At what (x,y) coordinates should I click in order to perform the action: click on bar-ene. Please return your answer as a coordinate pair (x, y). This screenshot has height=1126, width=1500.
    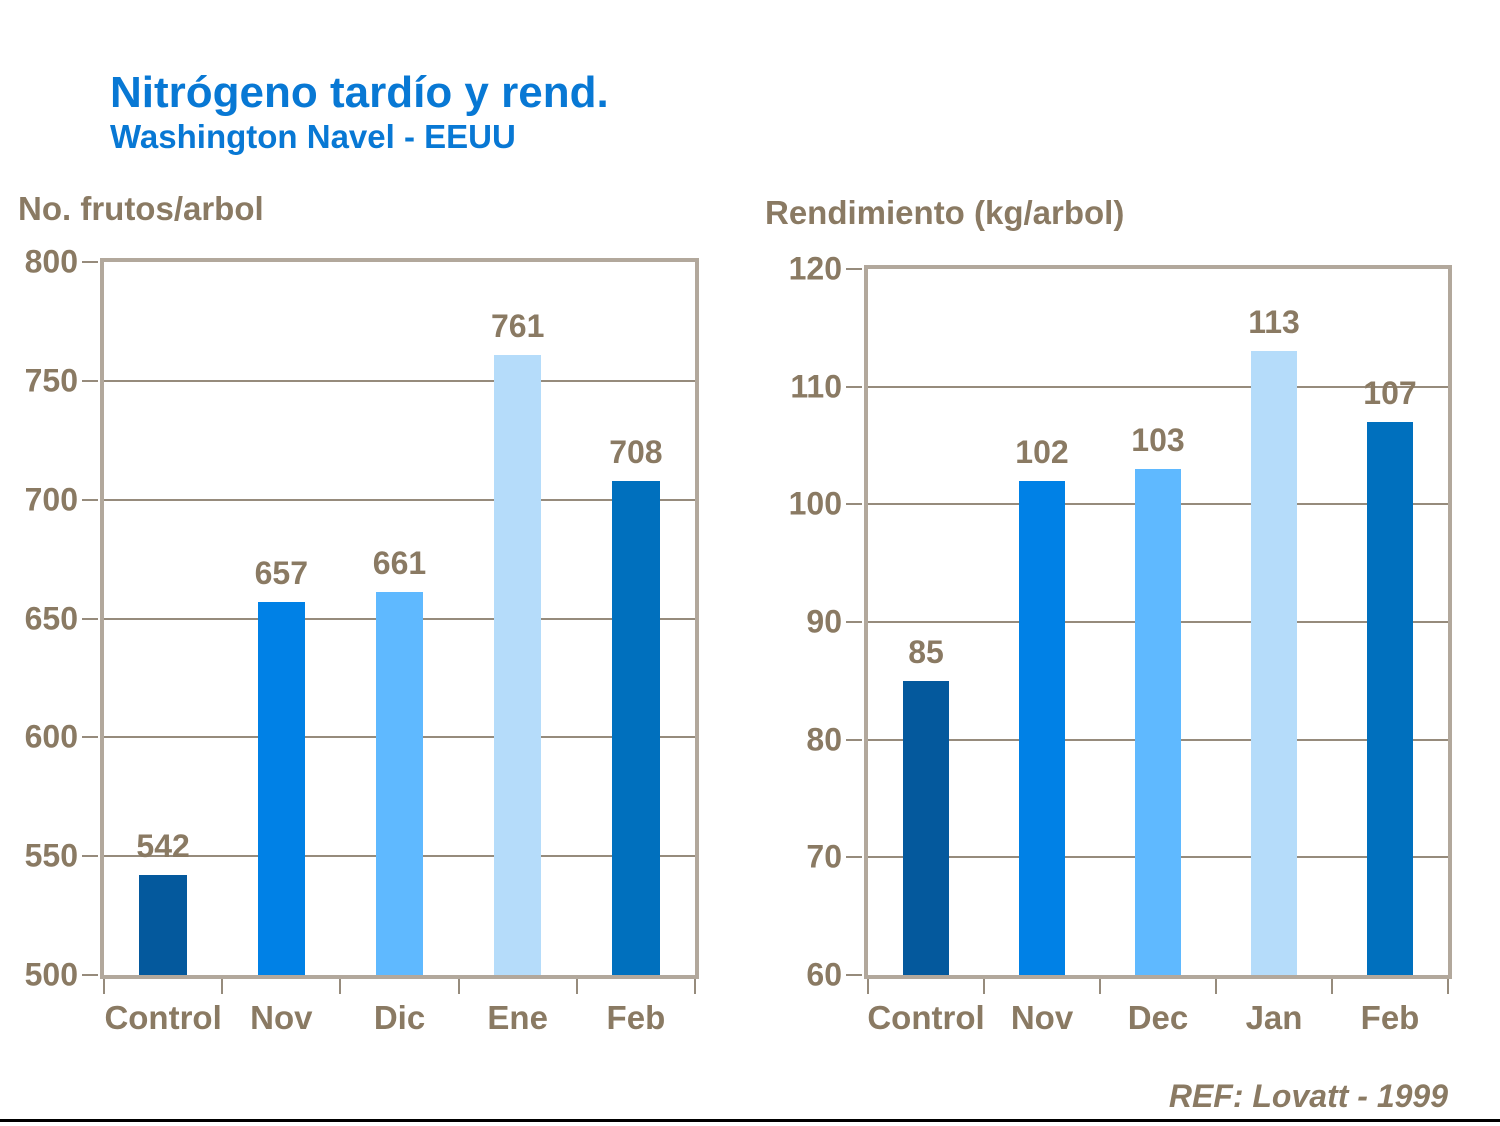
    Looking at the image, I should click on (518, 664).